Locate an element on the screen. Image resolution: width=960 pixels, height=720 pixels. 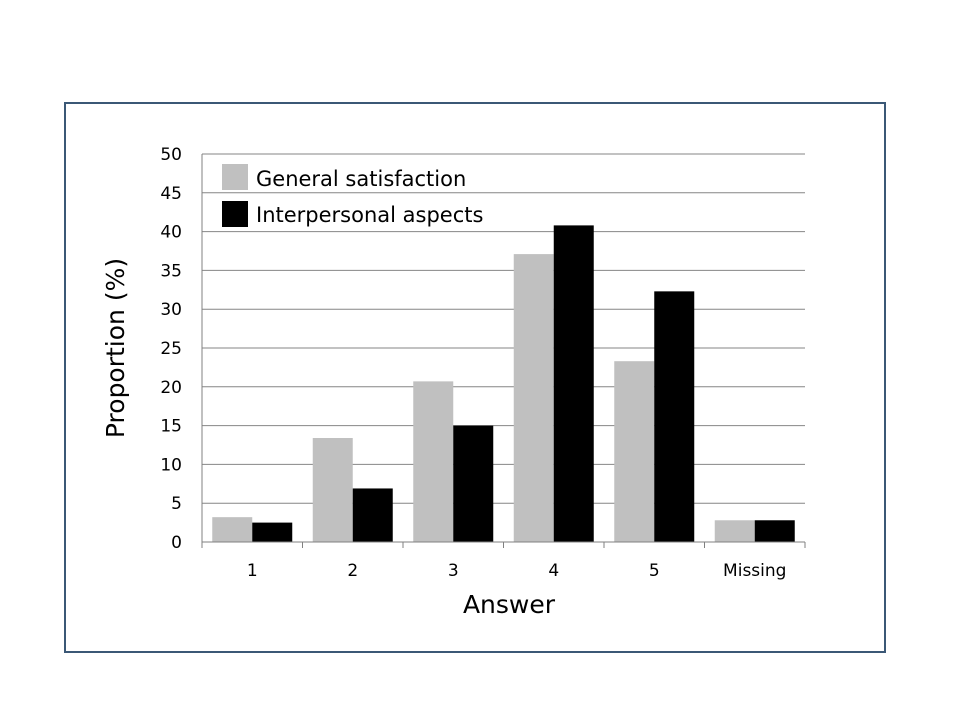
y-tick-label: 25 is located at coordinates (171, 349).